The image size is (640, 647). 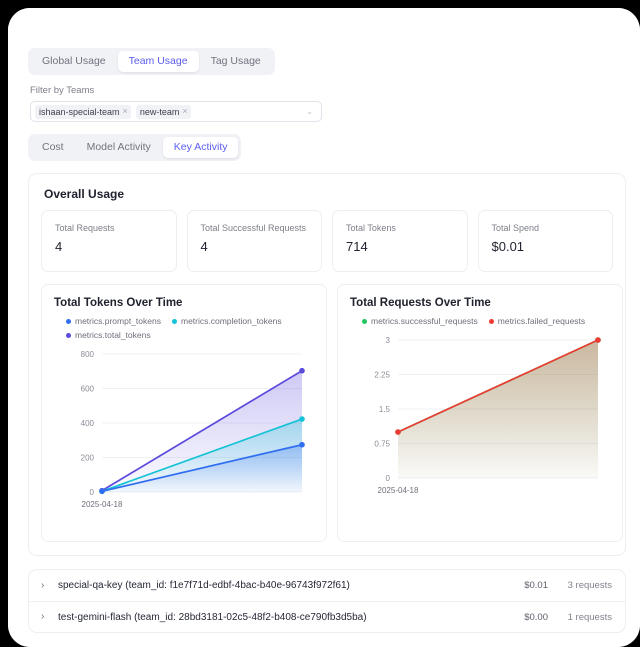 I want to click on legend-item-completion-tokens: metrics.completion_tokens, so click(x=226, y=321).